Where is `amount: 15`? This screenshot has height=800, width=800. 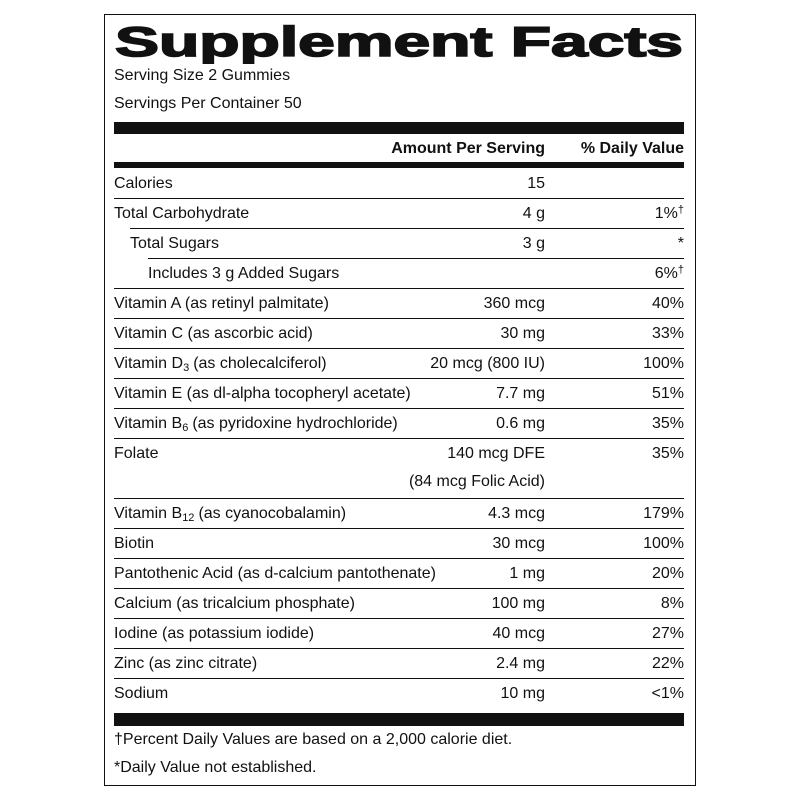 amount: 15 is located at coordinates (536, 183).